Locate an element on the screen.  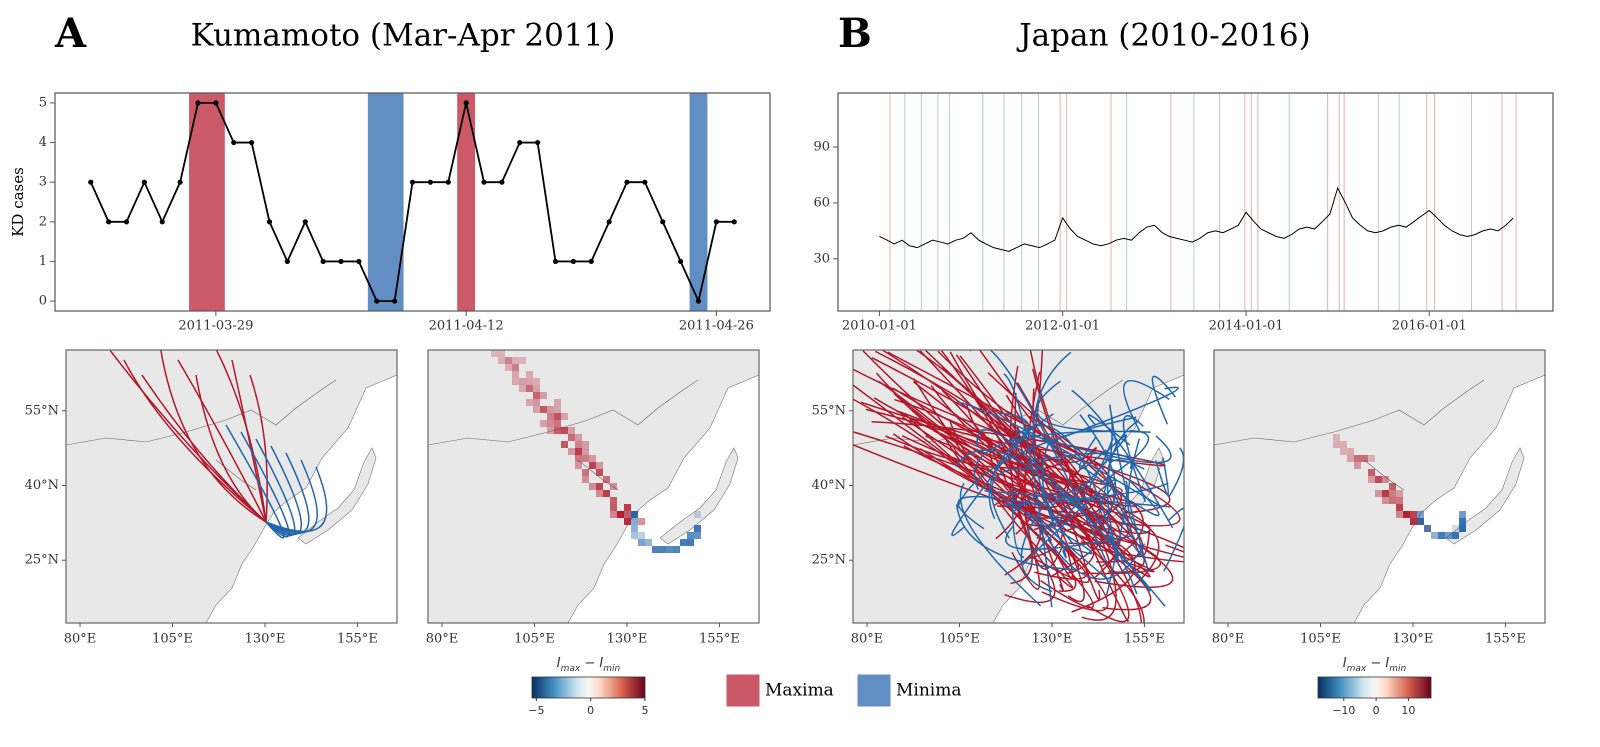
colorbar is located at coordinates (588, 687).